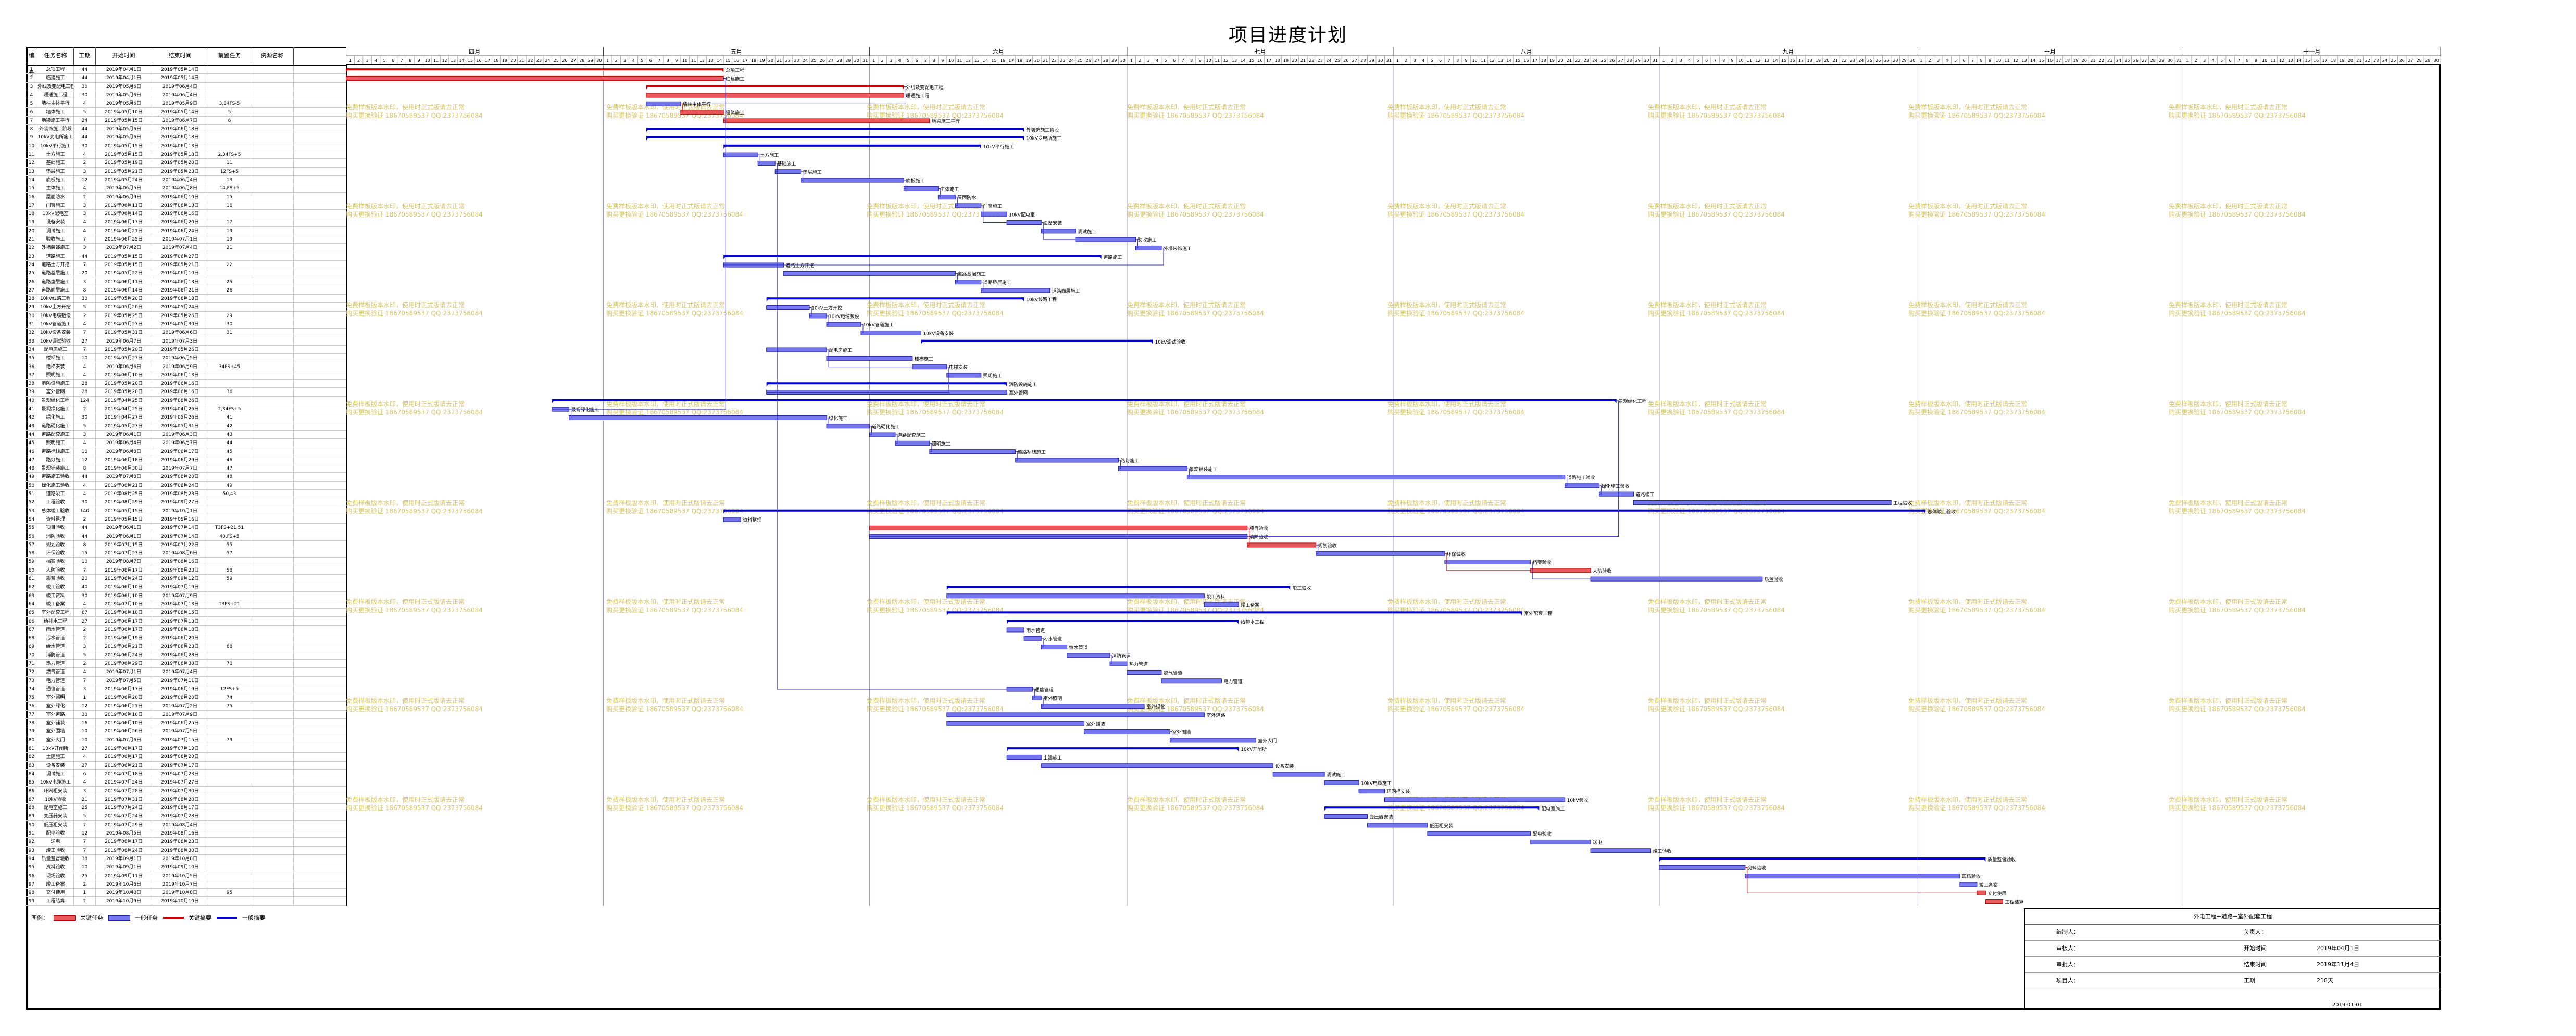  Describe the element at coordinates (186, 816) in the screenshot. I see `table-row: 89 变压器安装 5 2019年07月24日 2019年07月28日` at that location.